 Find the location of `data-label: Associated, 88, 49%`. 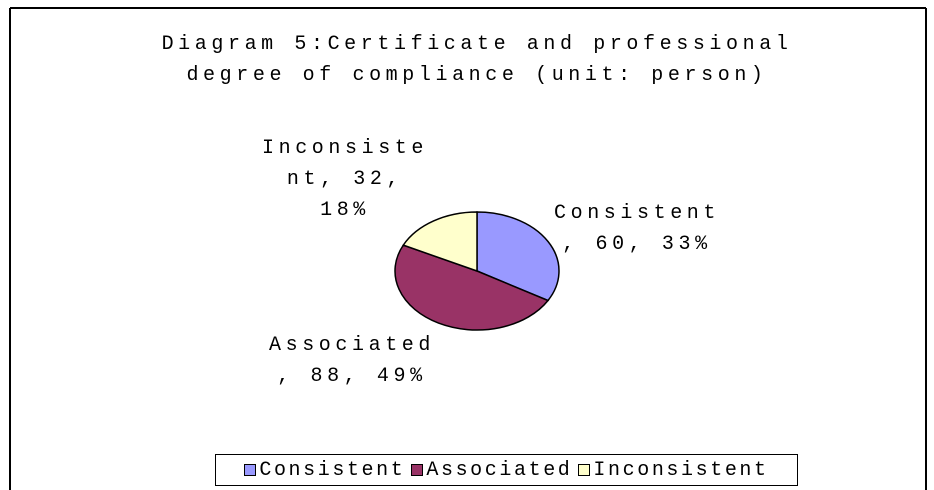

data-label: Associated, 88, 49% is located at coordinates (352, 361).